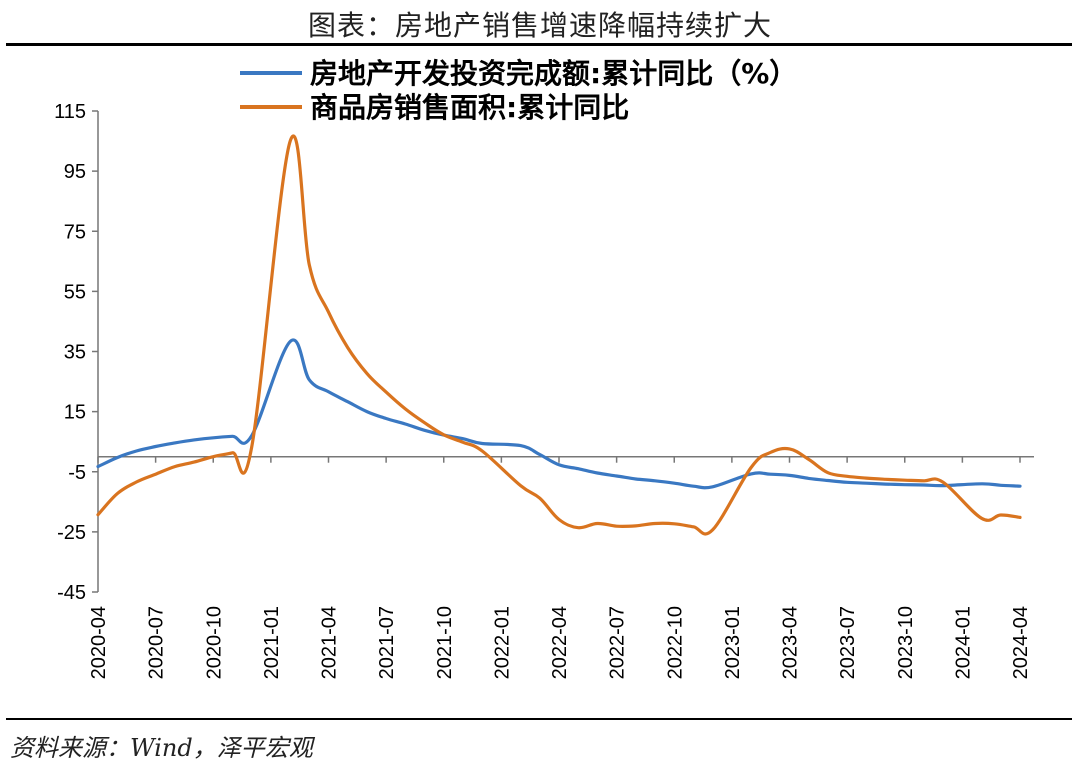 The image size is (1080, 763). What do you see at coordinates (71, 533) in the screenshot?
I see `y-tick-label: -25` at bounding box center [71, 533].